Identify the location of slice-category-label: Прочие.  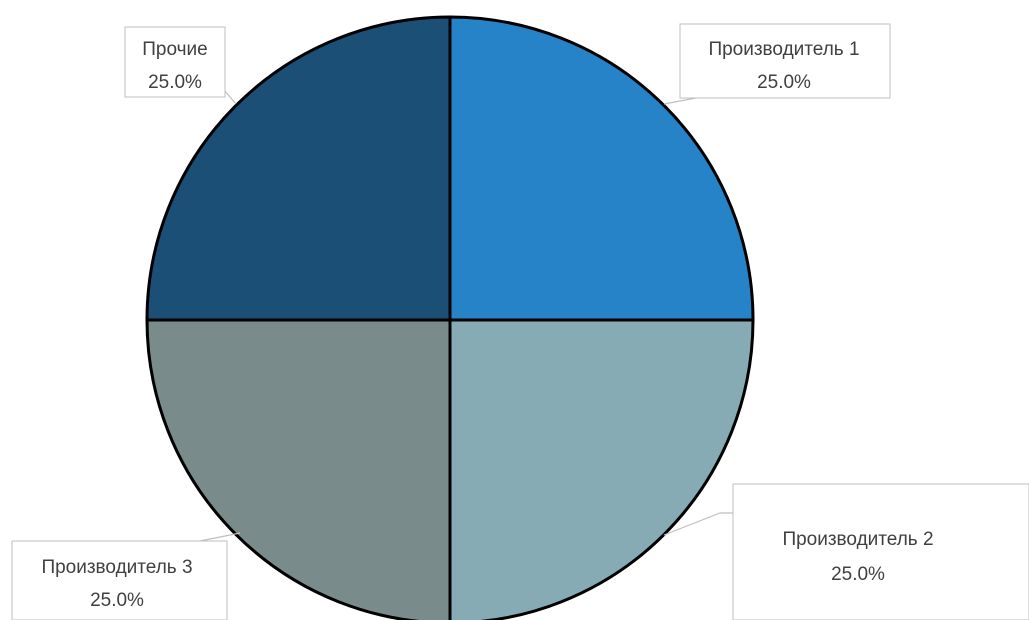
(174, 49).